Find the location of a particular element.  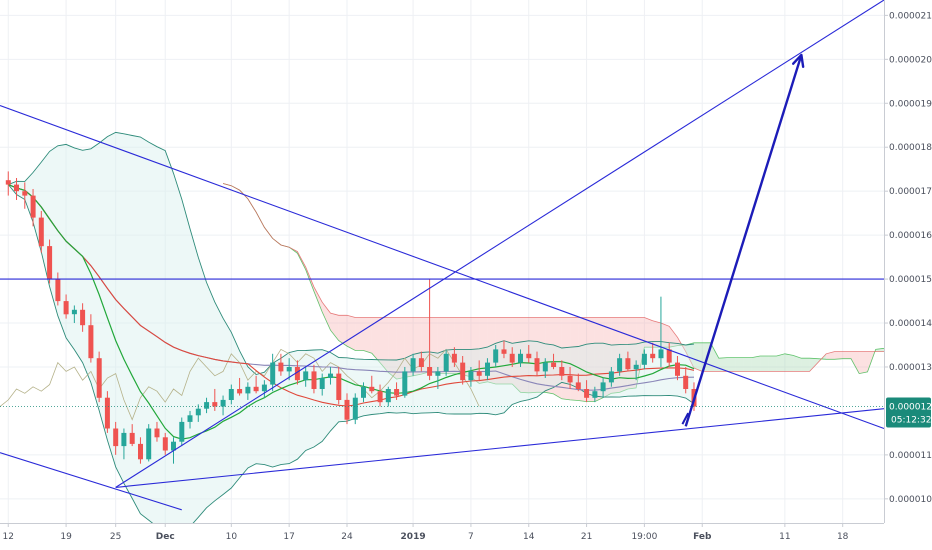

projection-arrow-shaft is located at coordinates (743, 240).